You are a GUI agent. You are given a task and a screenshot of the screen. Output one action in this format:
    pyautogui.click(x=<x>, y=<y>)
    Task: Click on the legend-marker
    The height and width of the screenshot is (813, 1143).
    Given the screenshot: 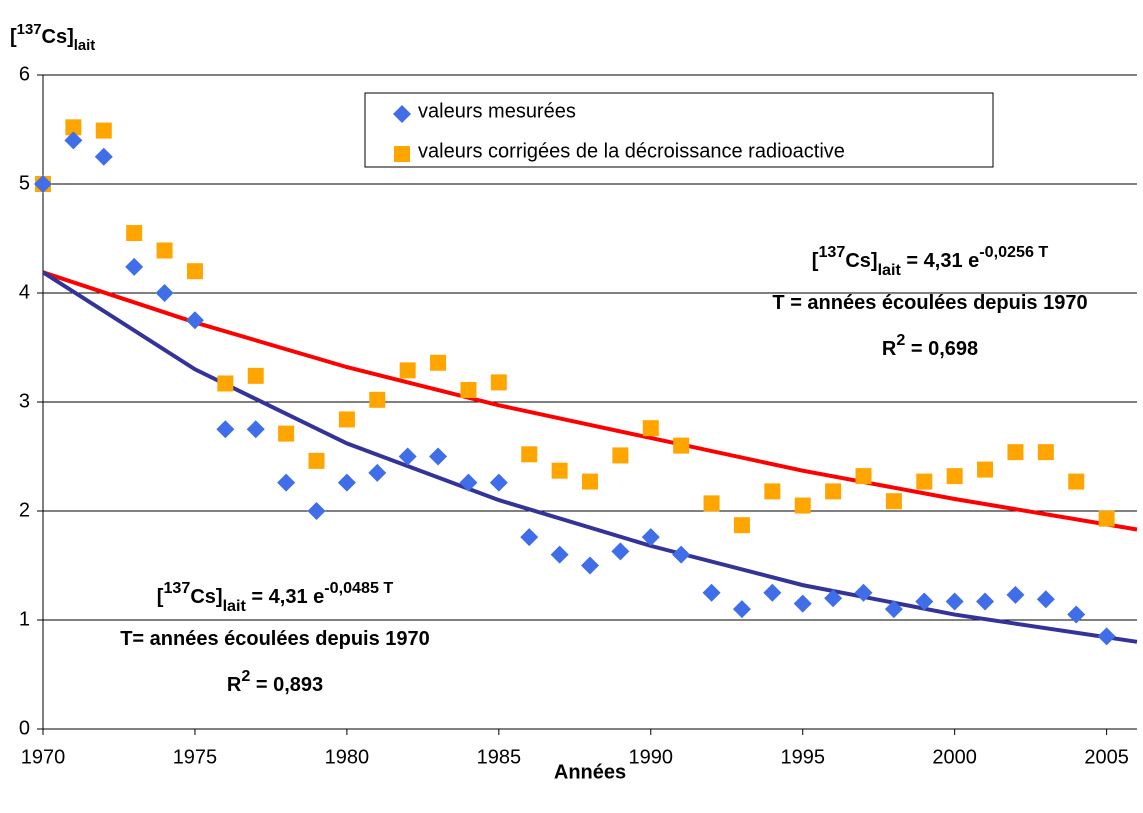 What is the action you would take?
    pyautogui.click(x=402, y=114)
    